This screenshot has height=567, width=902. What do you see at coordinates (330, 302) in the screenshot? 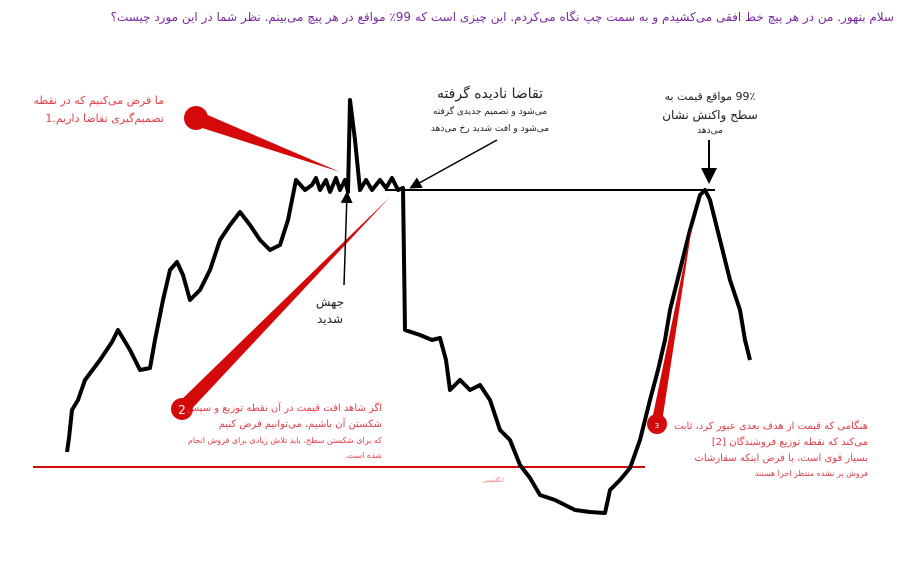
I see `annotation-line: جهش` at bounding box center [330, 302].